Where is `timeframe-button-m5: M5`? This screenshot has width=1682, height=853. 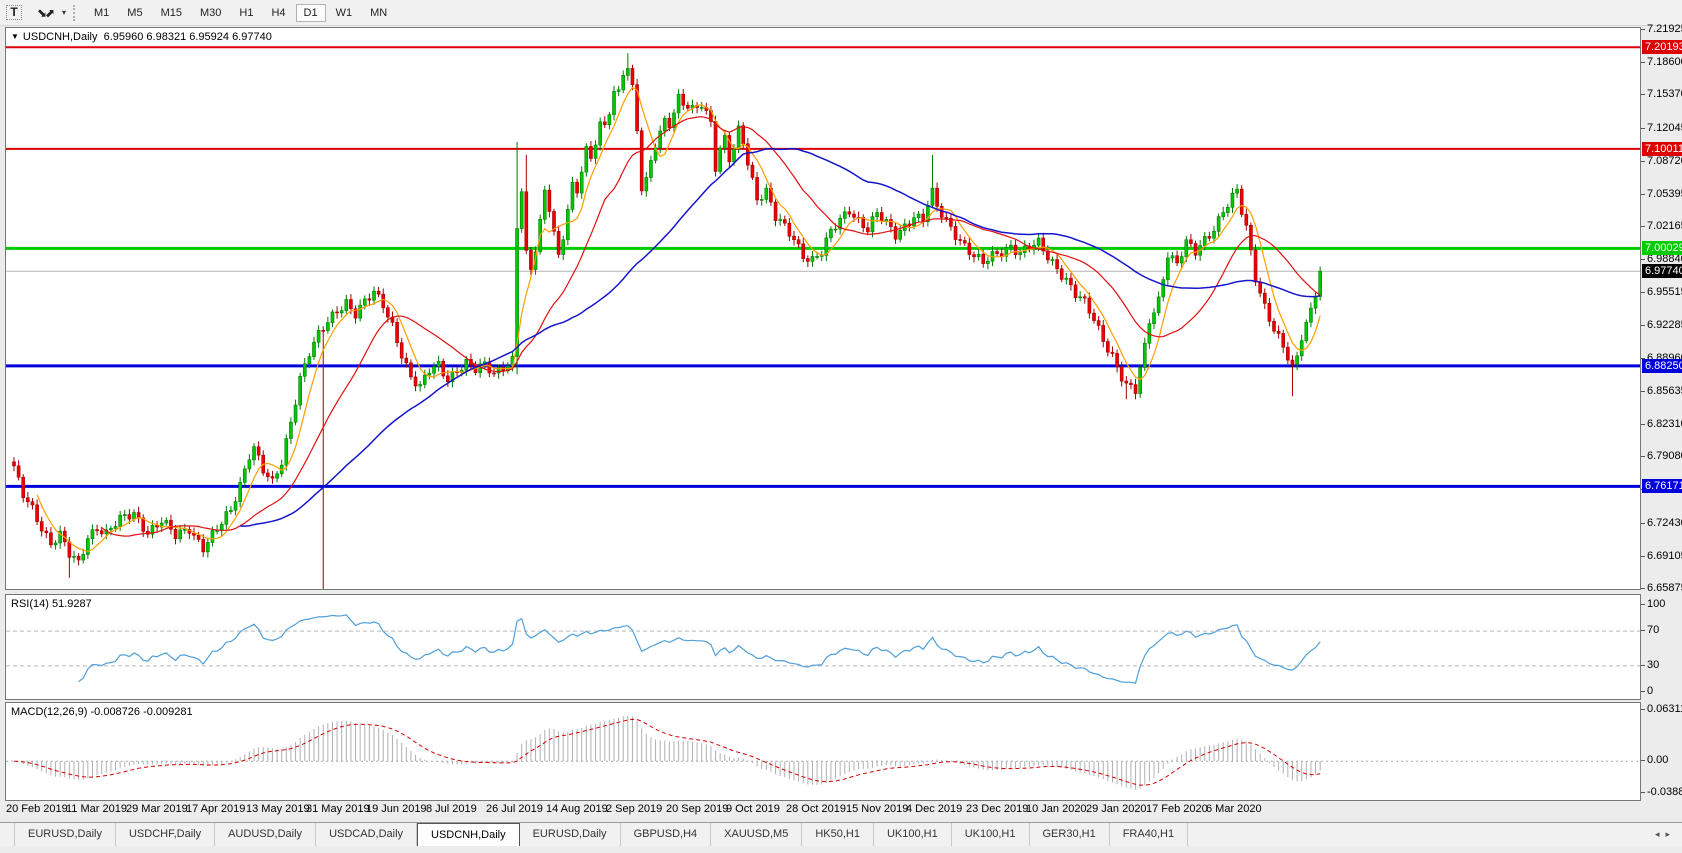 timeframe-button-m5: M5 is located at coordinates (135, 12).